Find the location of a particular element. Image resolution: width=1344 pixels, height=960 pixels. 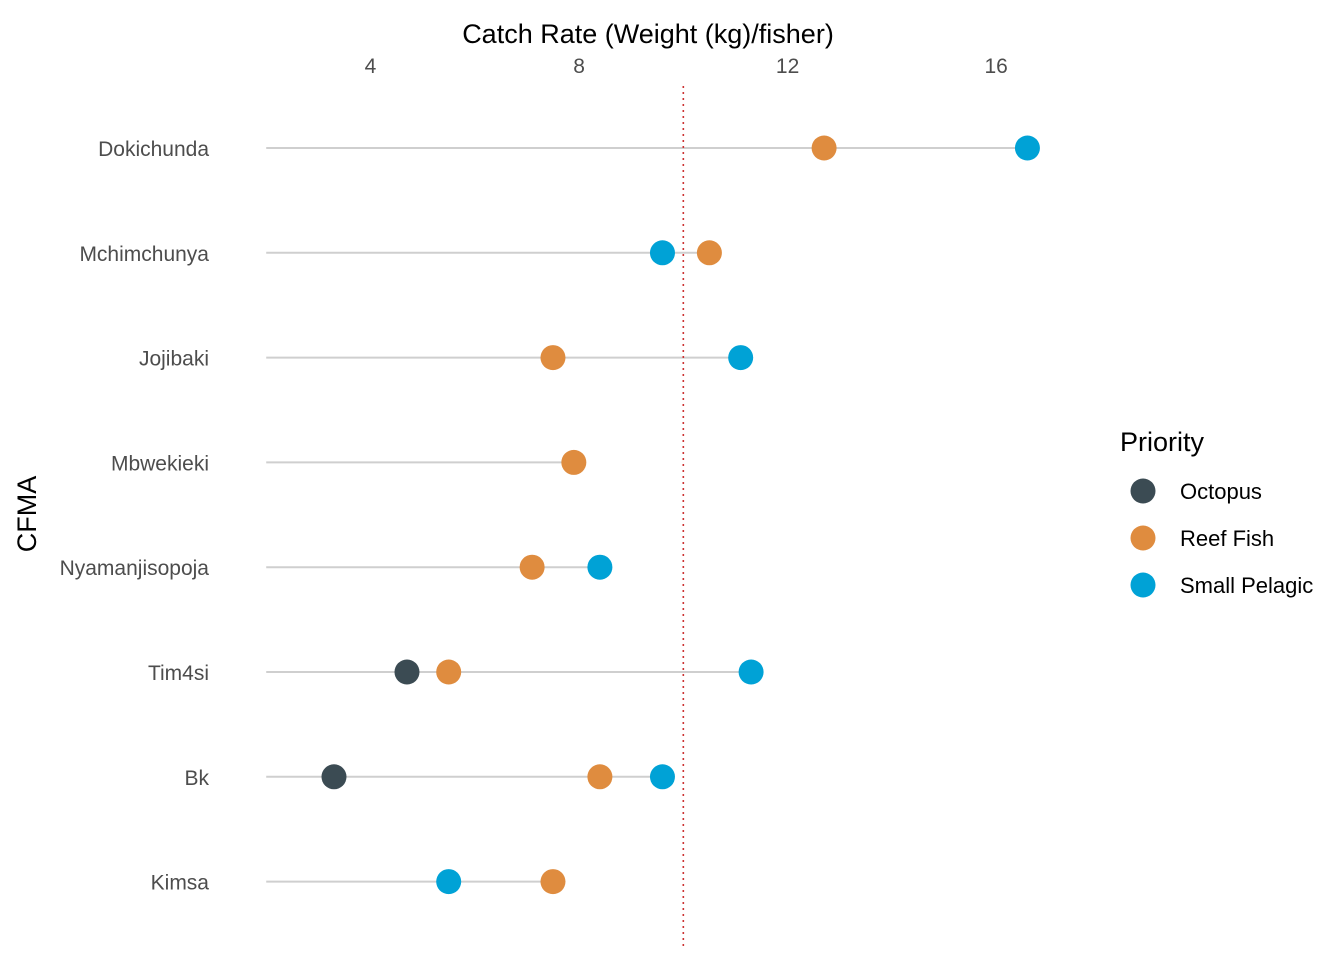

y-tick-label: Jojibaki is located at coordinates (174, 359).